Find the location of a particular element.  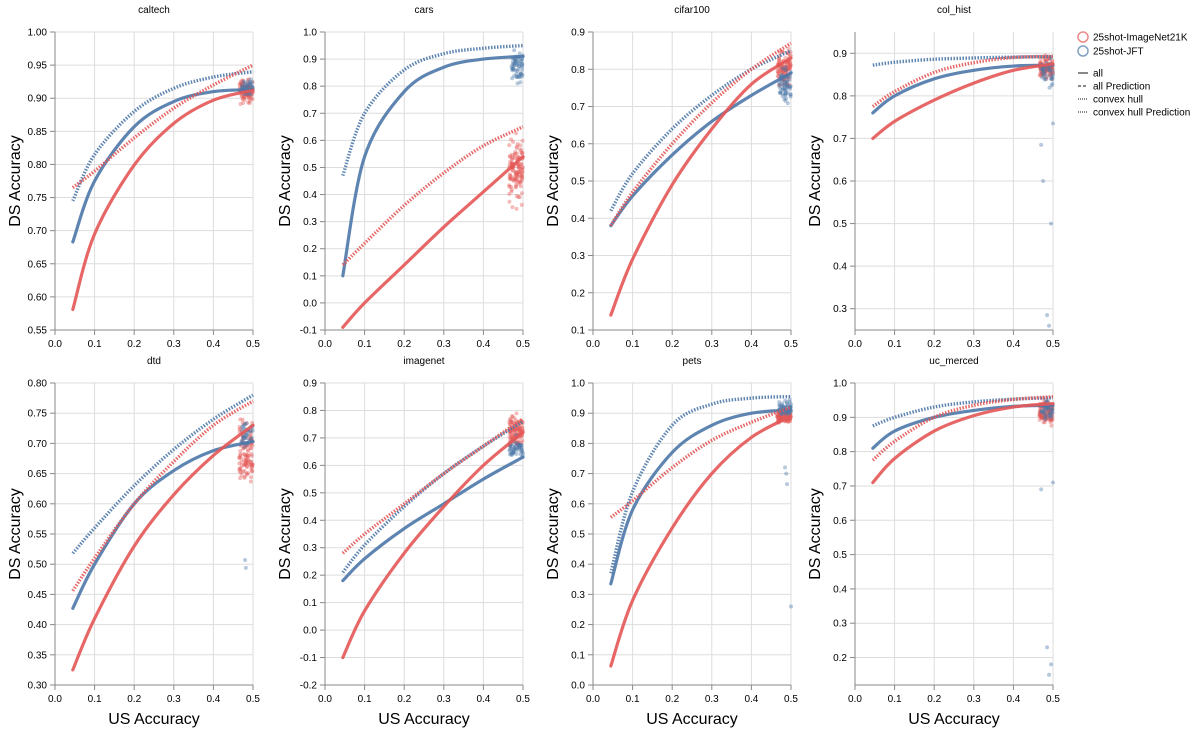

legend-symbol-jft is located at coordinates (1083, 51).